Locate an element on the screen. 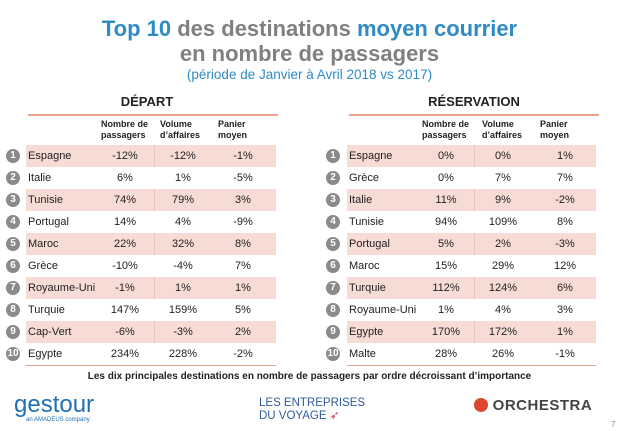  passagers-value: 0% is located at coordinates (446, 156).